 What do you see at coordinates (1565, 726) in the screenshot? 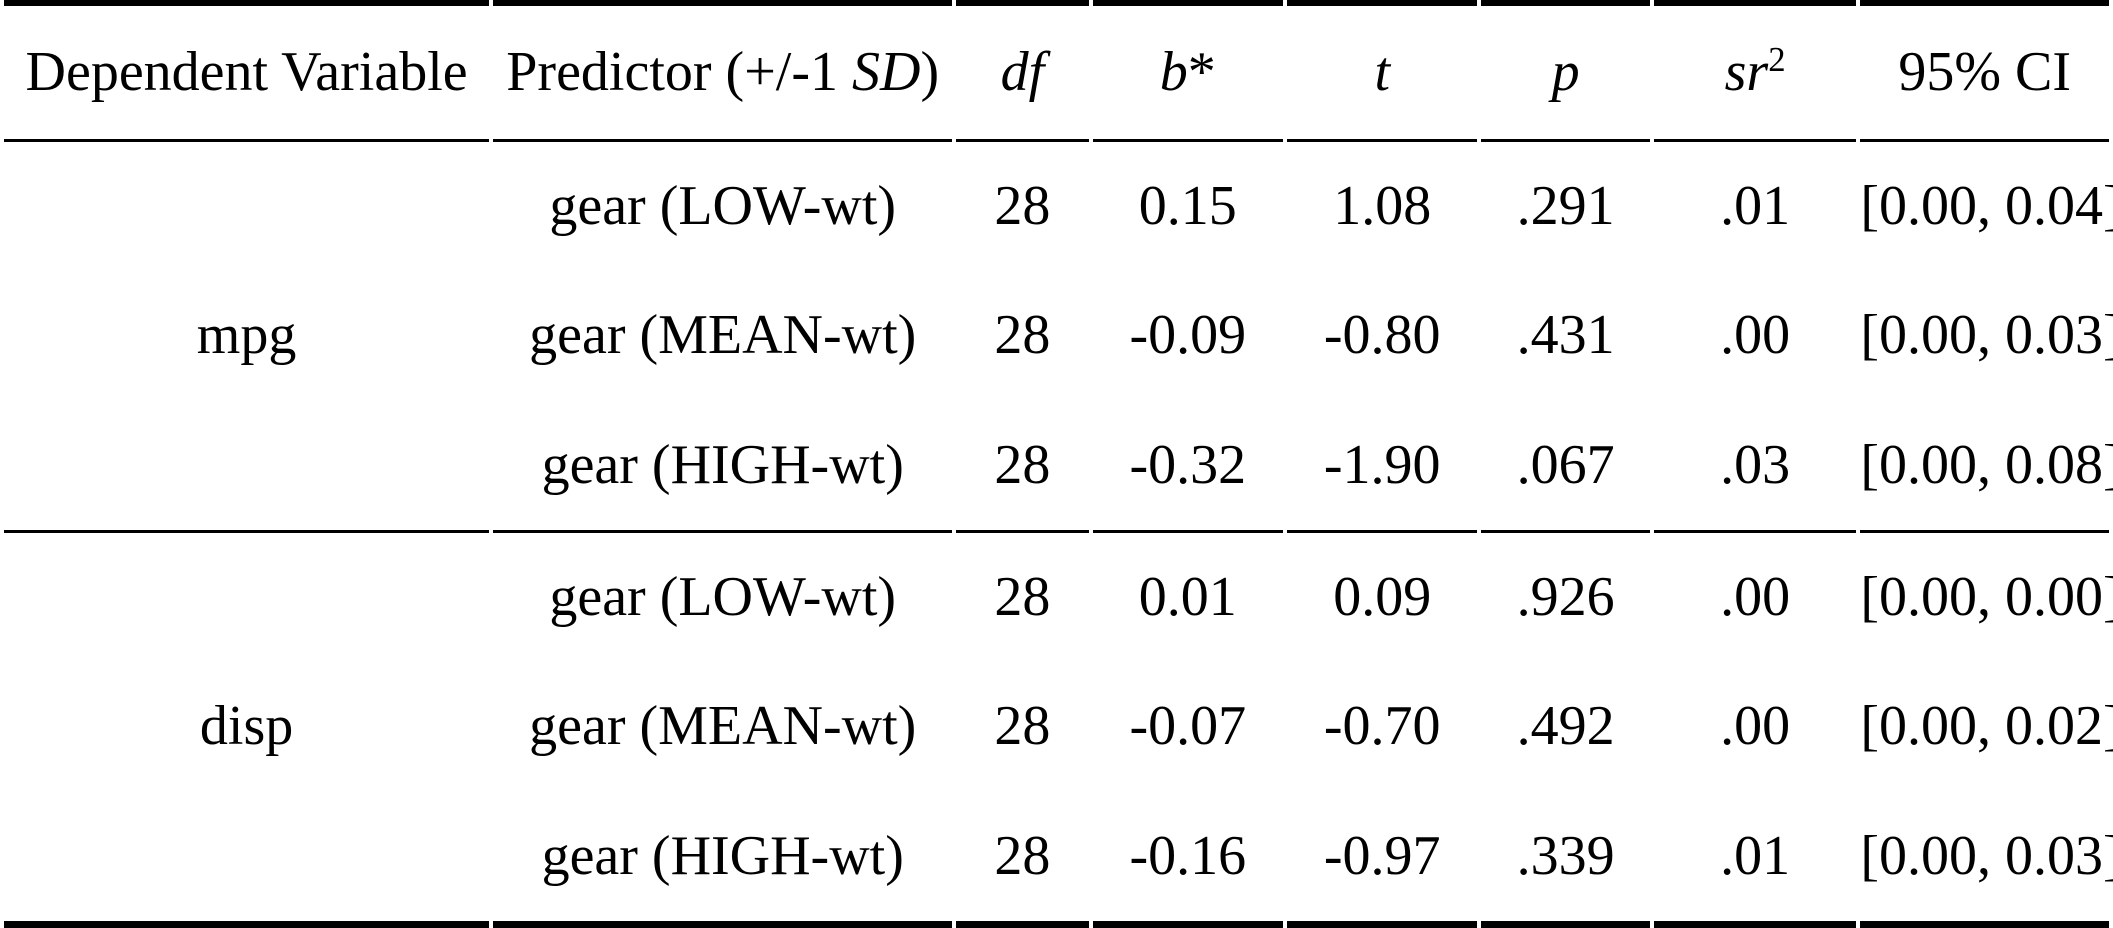
I see `p-cell: .492` at bounding box center [1565, 726].